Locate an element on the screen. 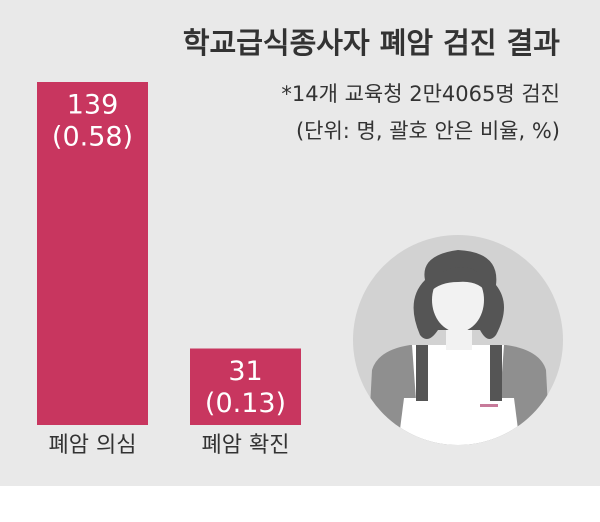 This screenshot has height=522, width=600. unit-note: (단위: 명, 괄호 안은 비율, %) is located at coordinates (428, 131).